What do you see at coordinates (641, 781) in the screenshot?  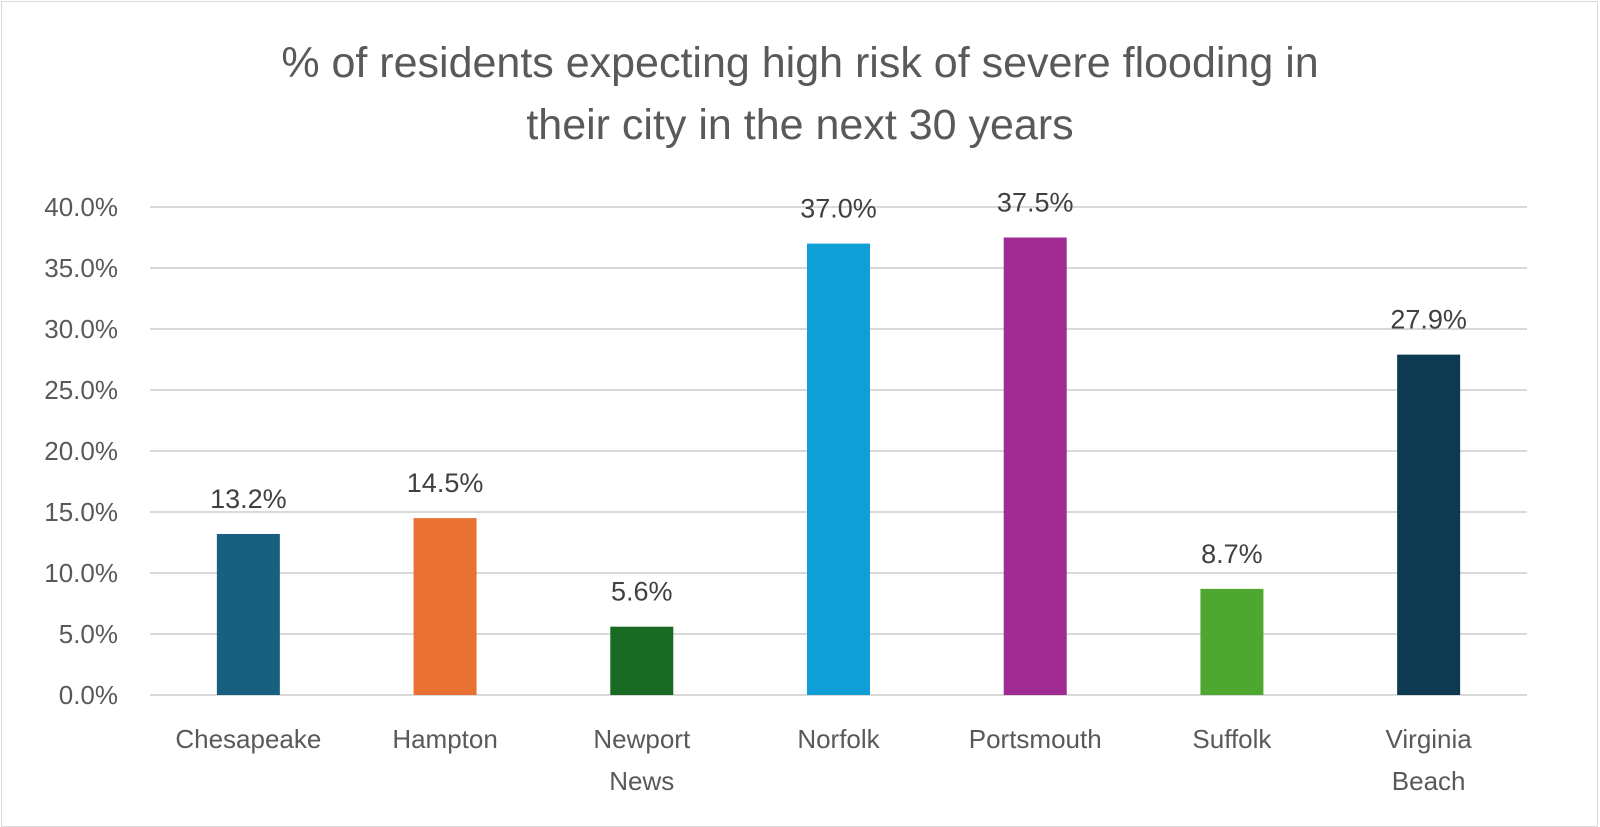 I see `x-category-label: News` at bounding box center [641, 781].